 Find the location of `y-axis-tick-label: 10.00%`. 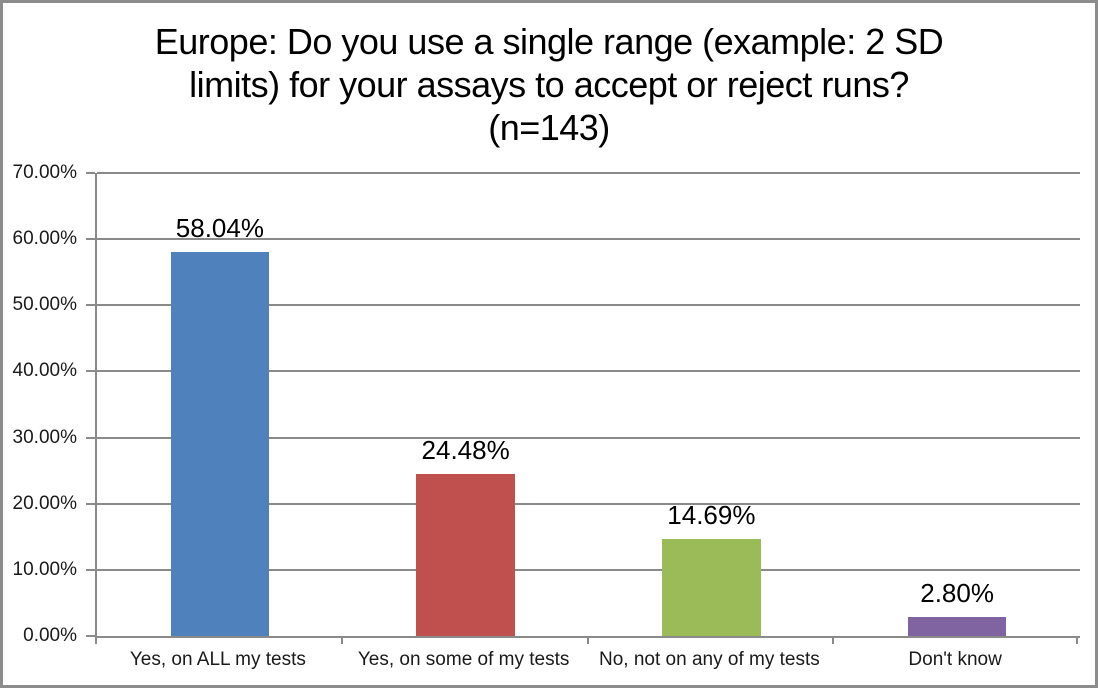

y-axis-tick-label: 10.00% is located at coordinates (44, 569).